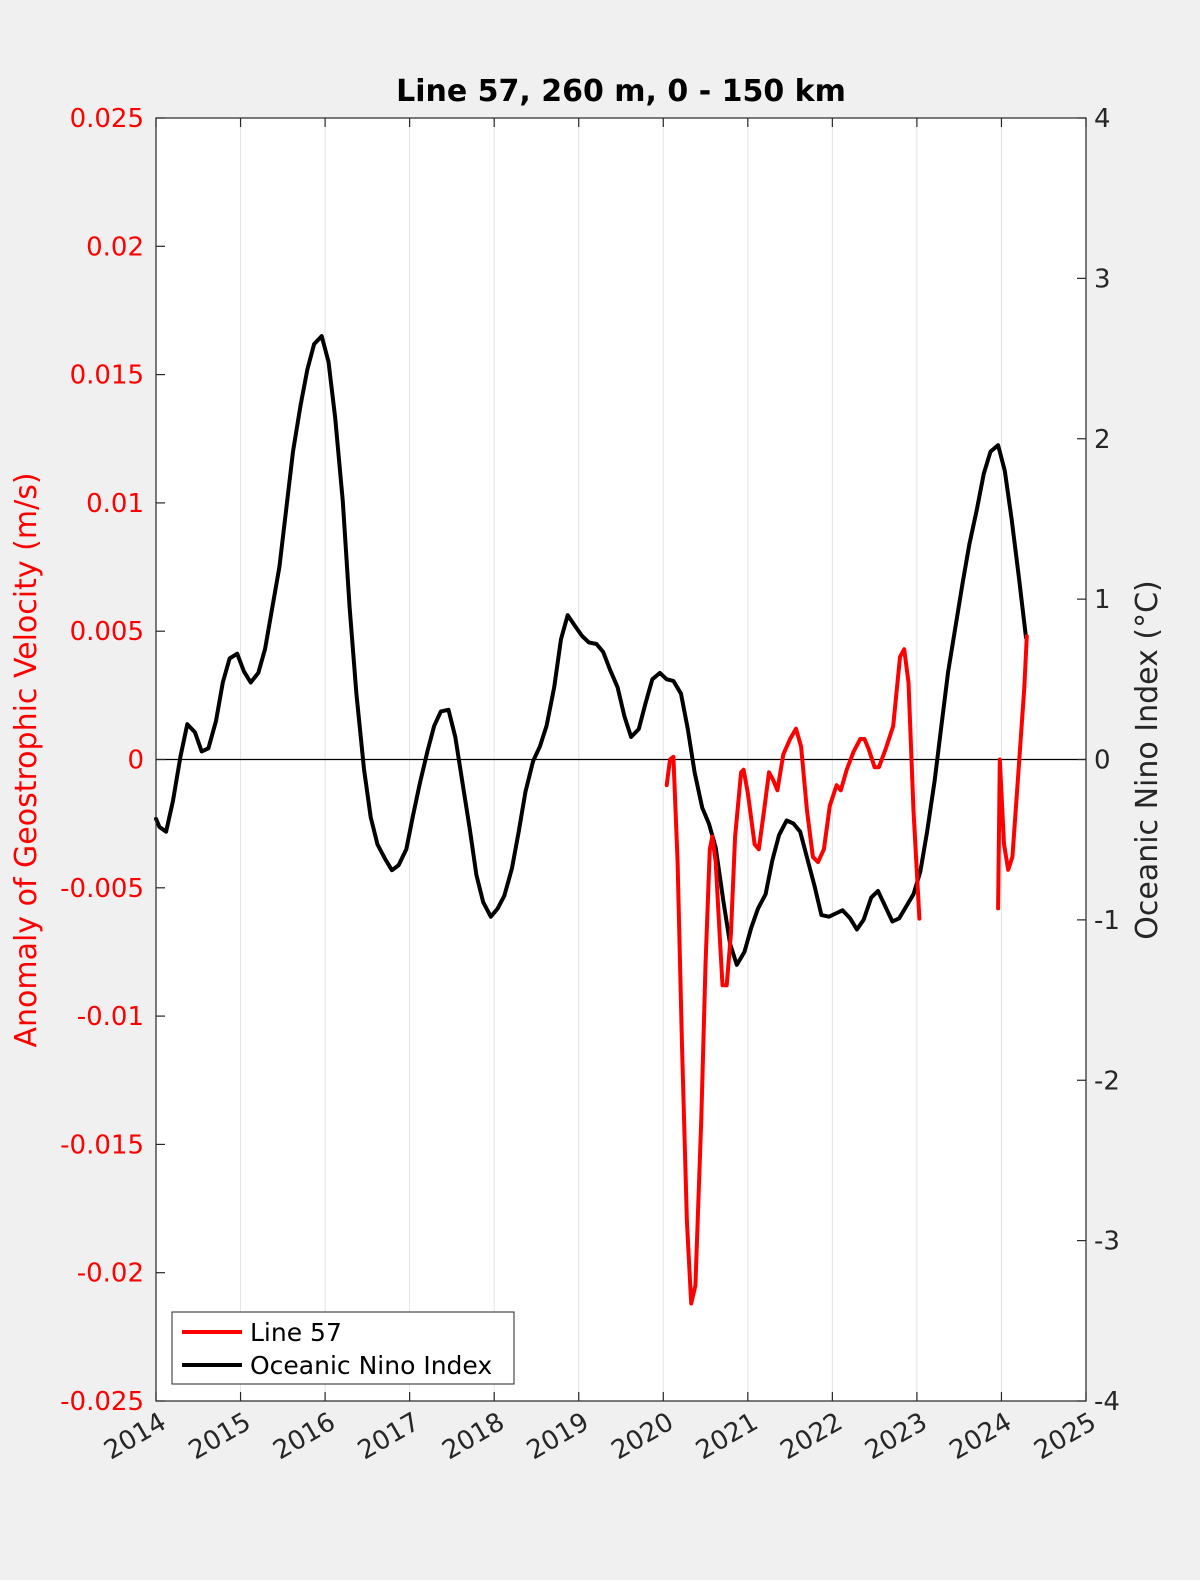  Describe the element at coordinates (1102, 761) in the screenshot. I see `right-tick-label: 0` at that location.